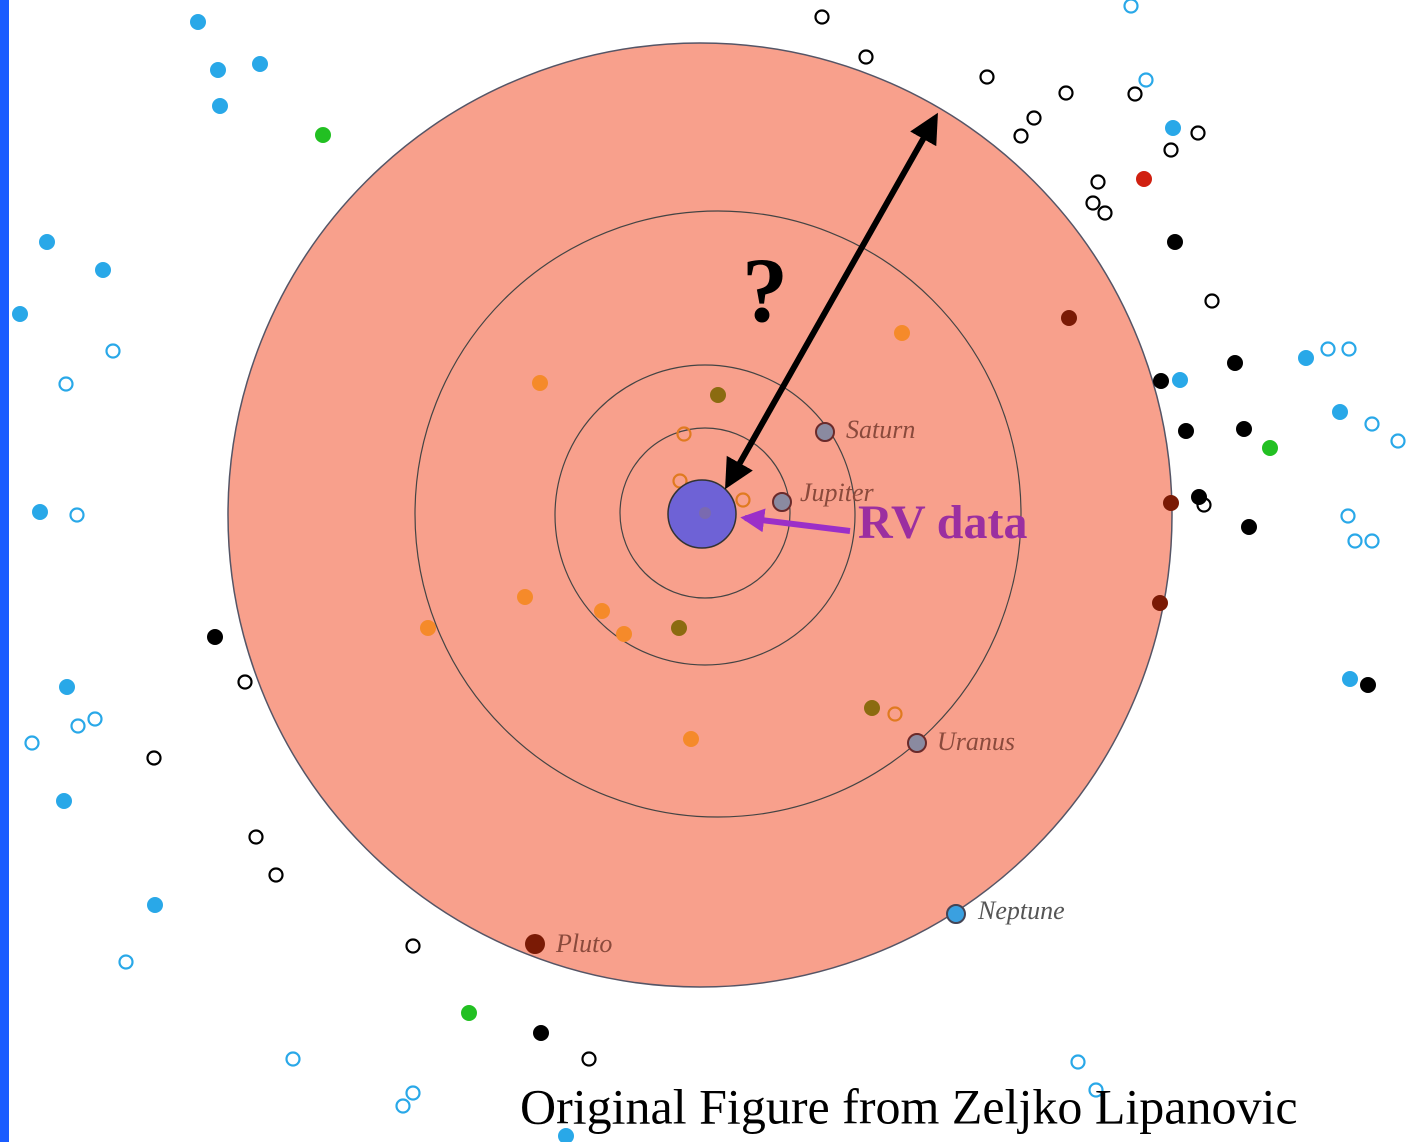  I want to click on planet-label: Neptune, so click(1021, 910).